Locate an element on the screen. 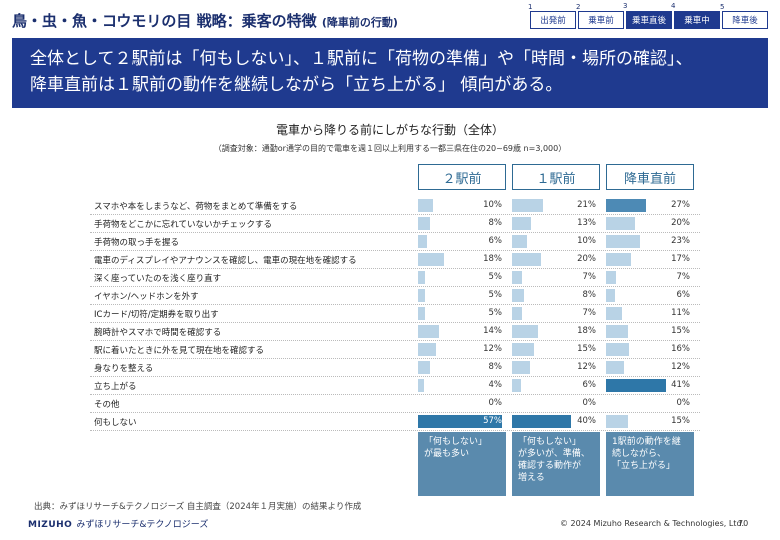 This screenshot has height=540, width=780. logo-mark: MIZUHO is located at coordinates (50, 525).